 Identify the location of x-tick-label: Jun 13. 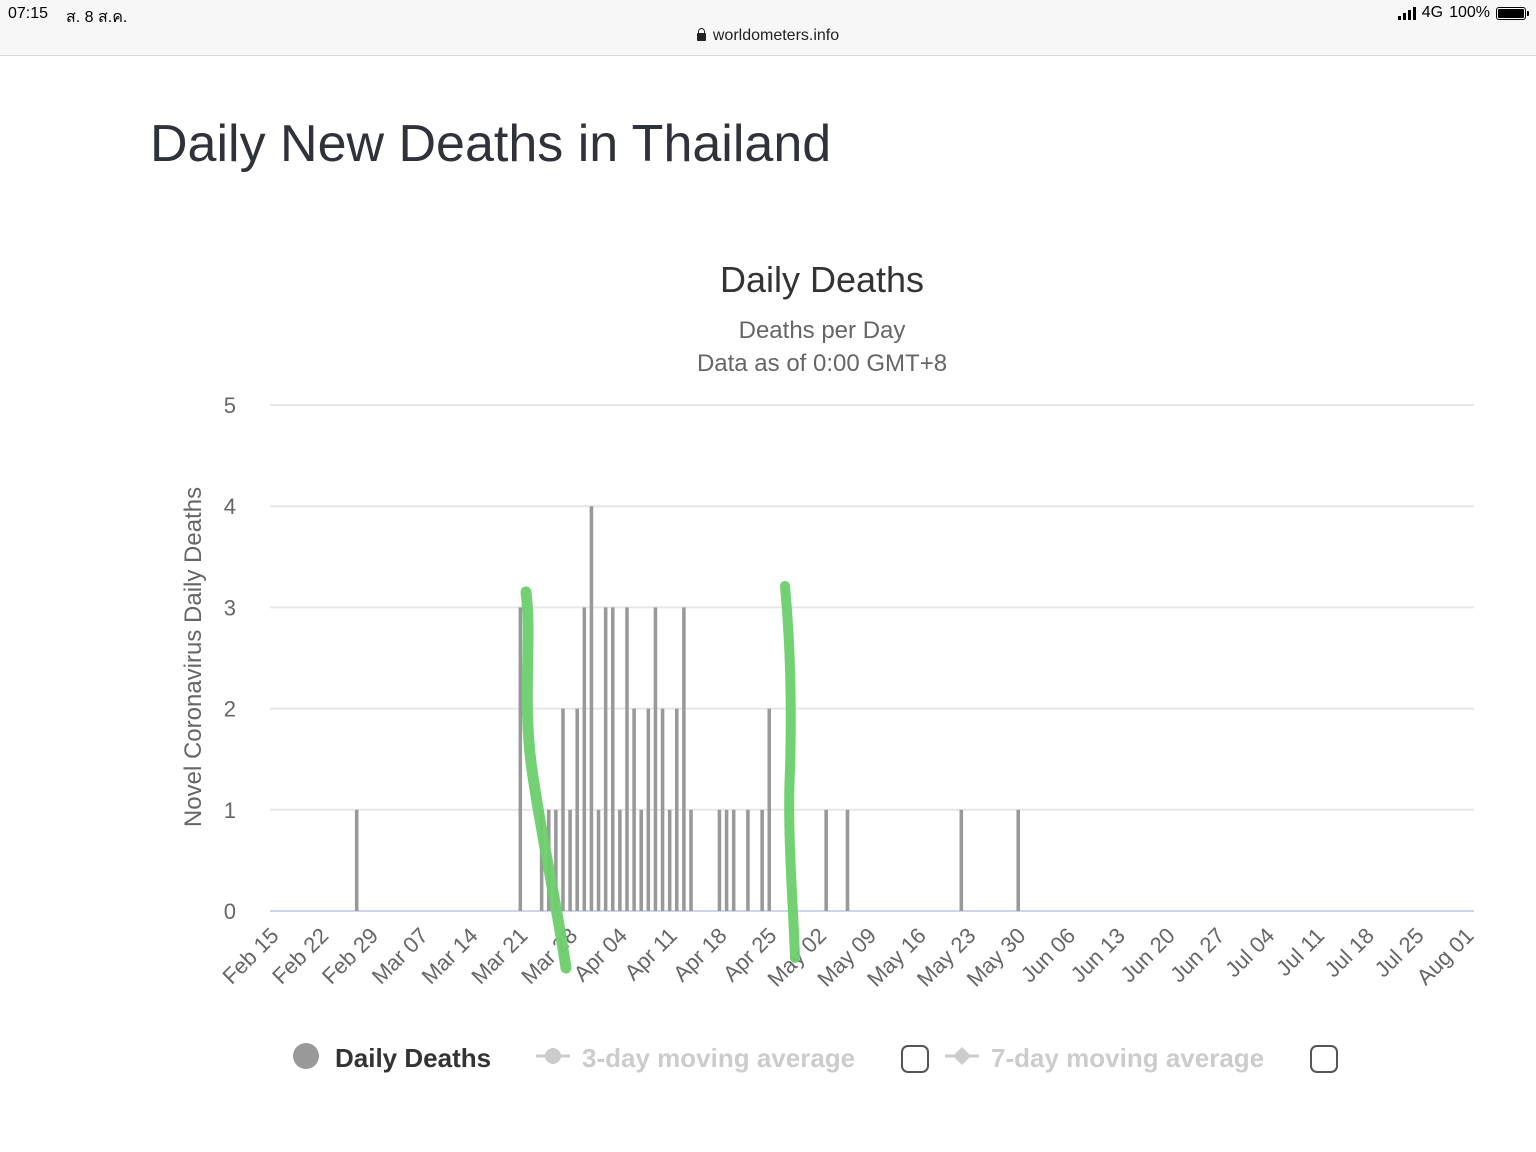
(1098, 955).